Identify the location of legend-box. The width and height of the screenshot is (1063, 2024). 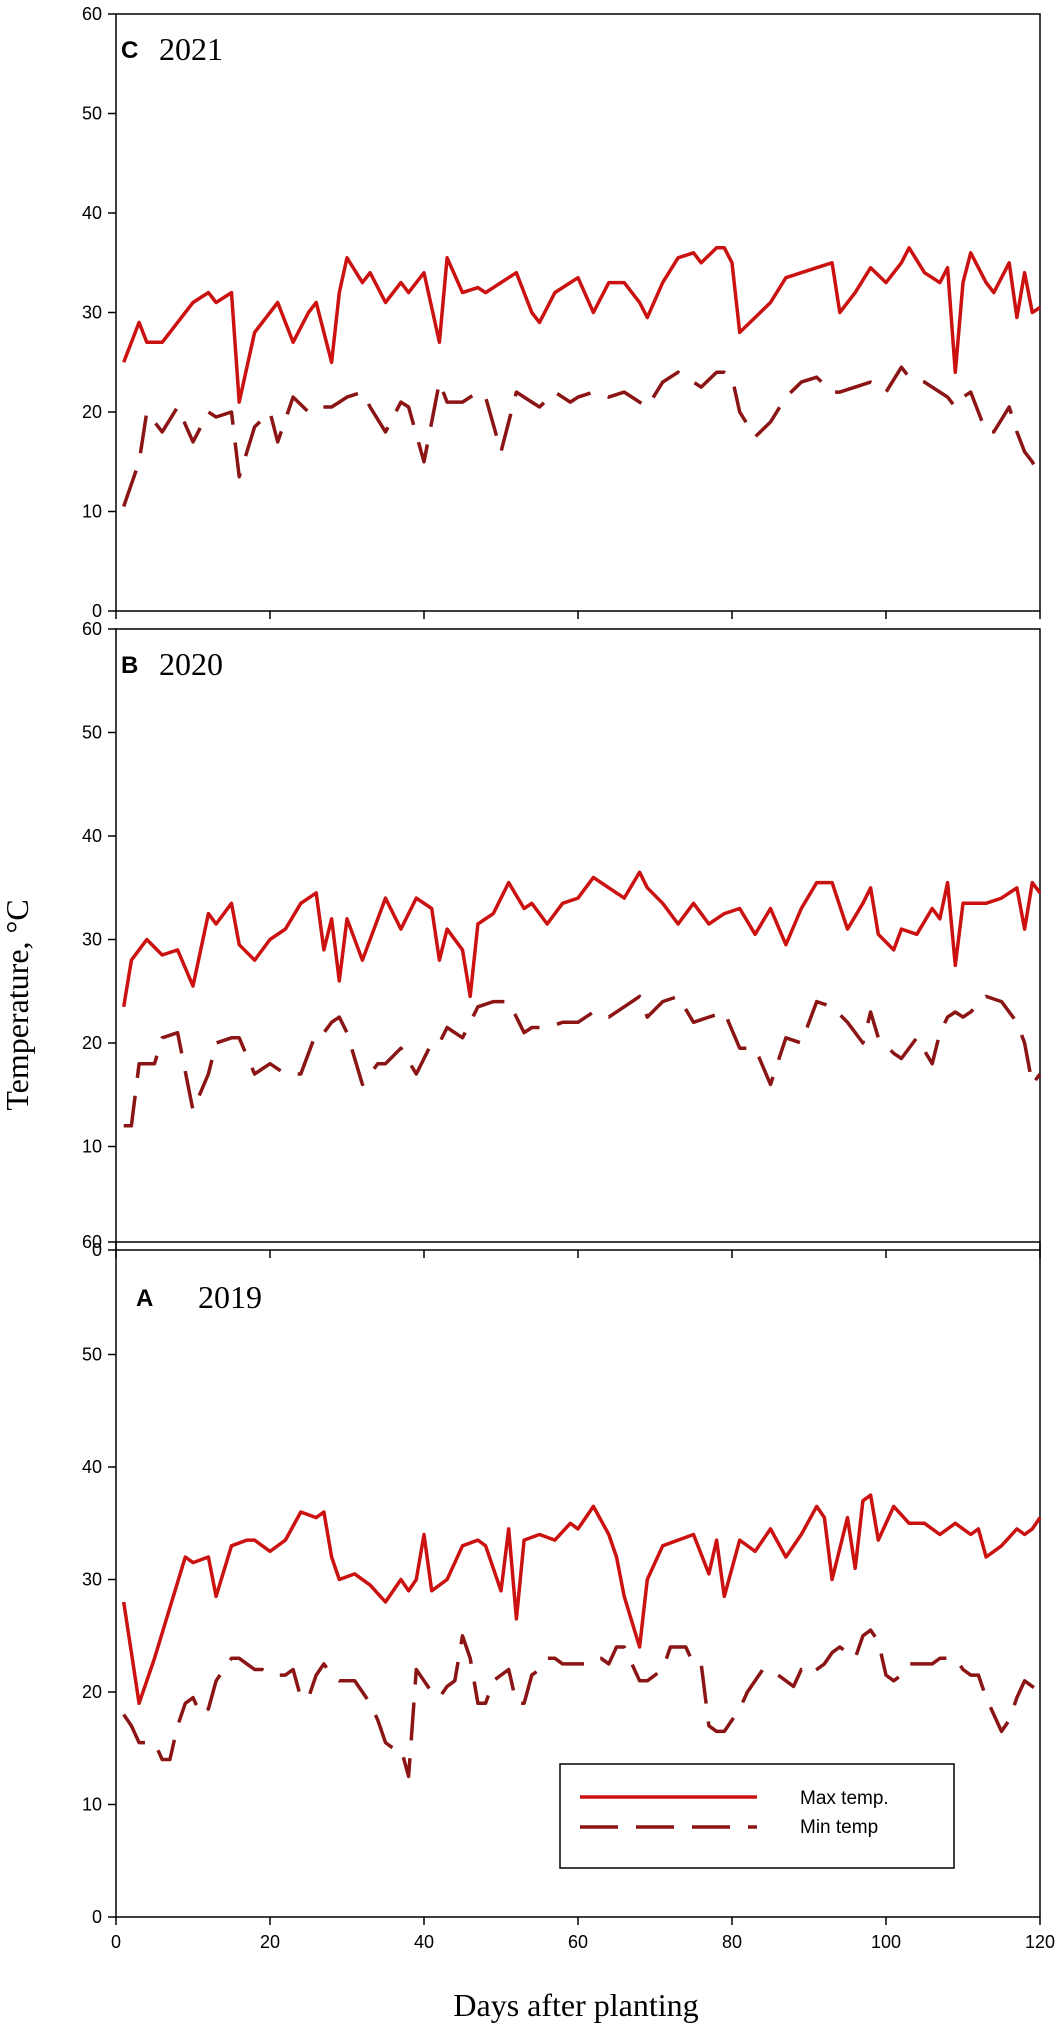
(757, 1816).